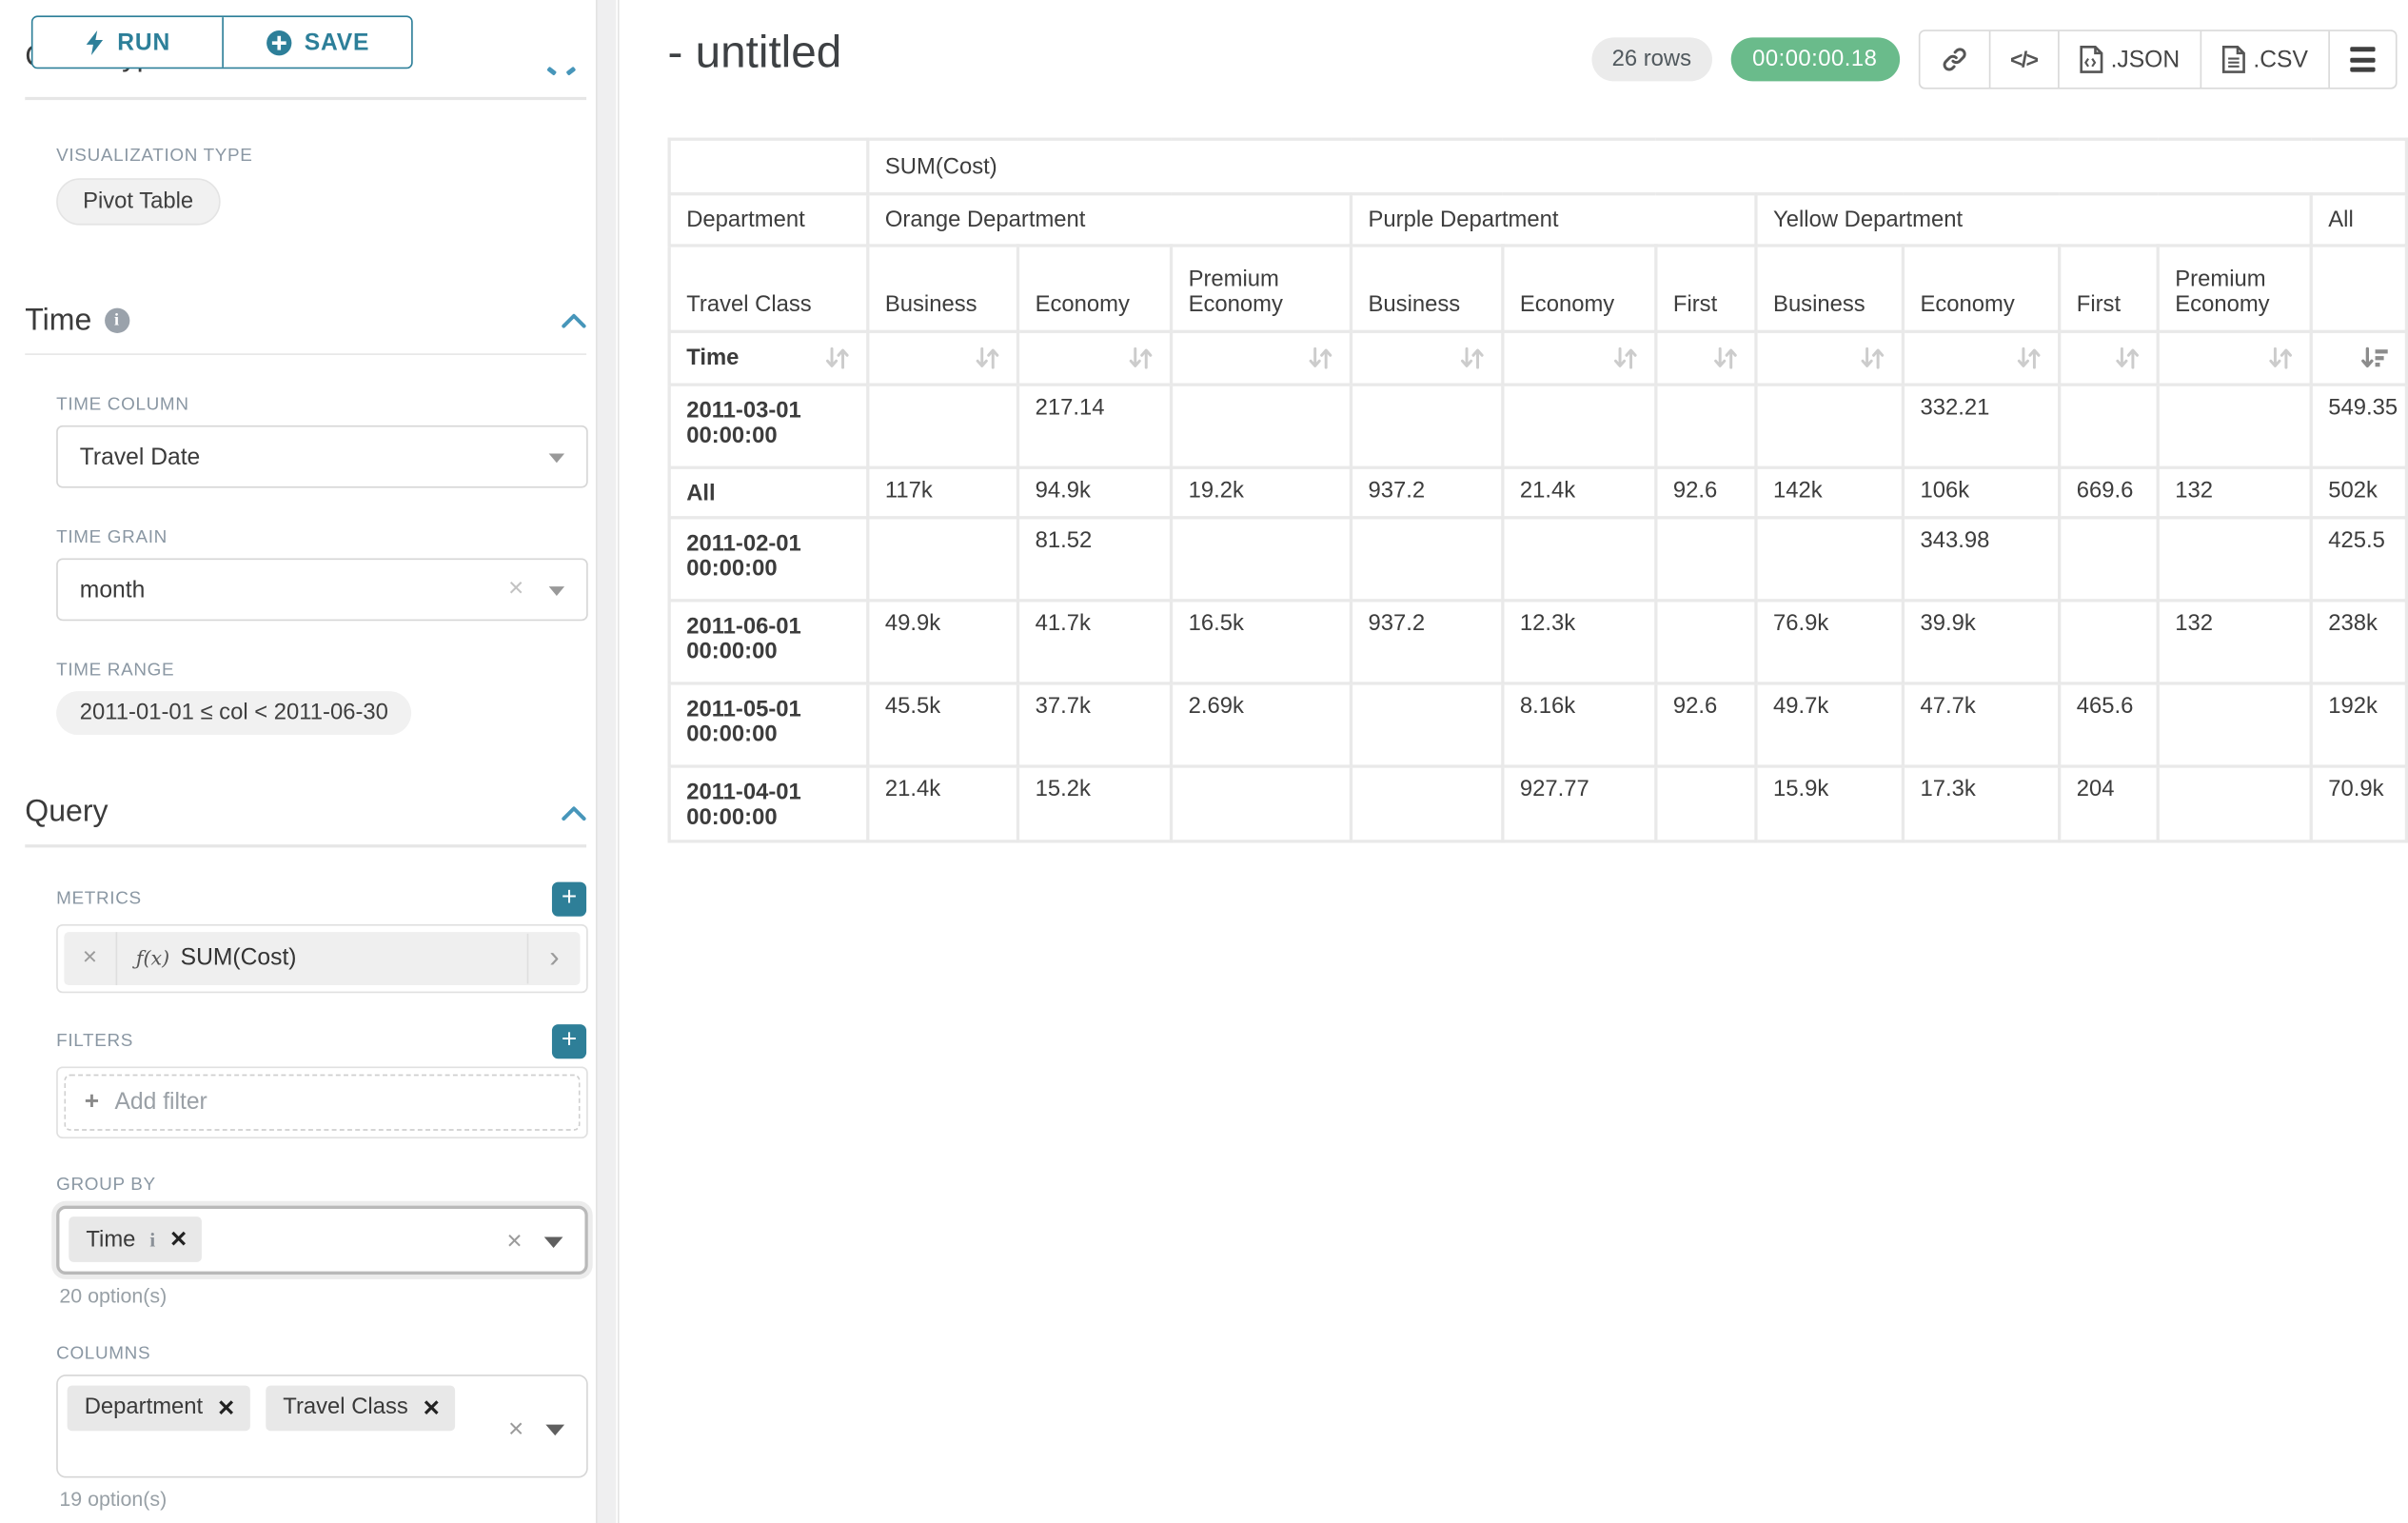  Describe the element at coordinates (345, 1407) in the screenshot. I see `tag-label: Travel Class` at that location.